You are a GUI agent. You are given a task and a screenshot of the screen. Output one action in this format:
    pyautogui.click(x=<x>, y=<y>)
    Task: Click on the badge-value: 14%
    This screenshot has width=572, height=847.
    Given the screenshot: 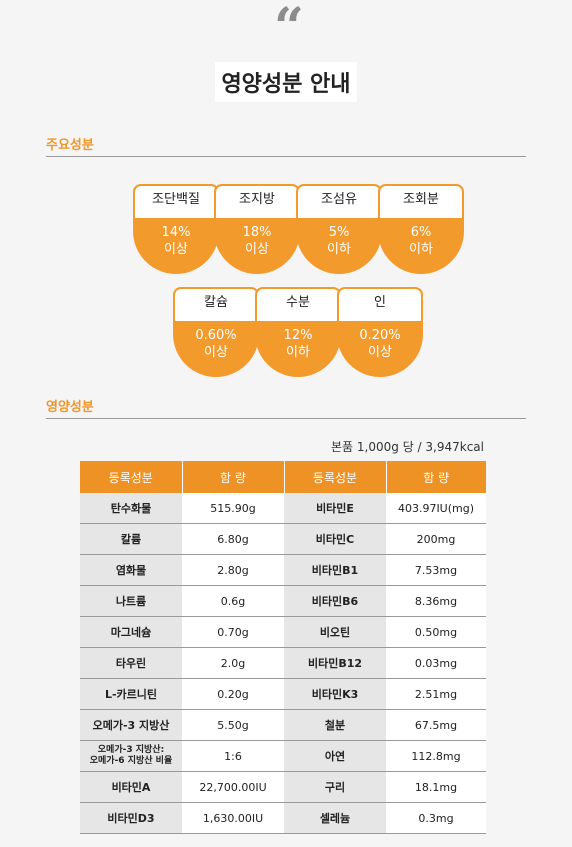 What is the action you would take?
    pyautogui.click(x=176, y=232)
    